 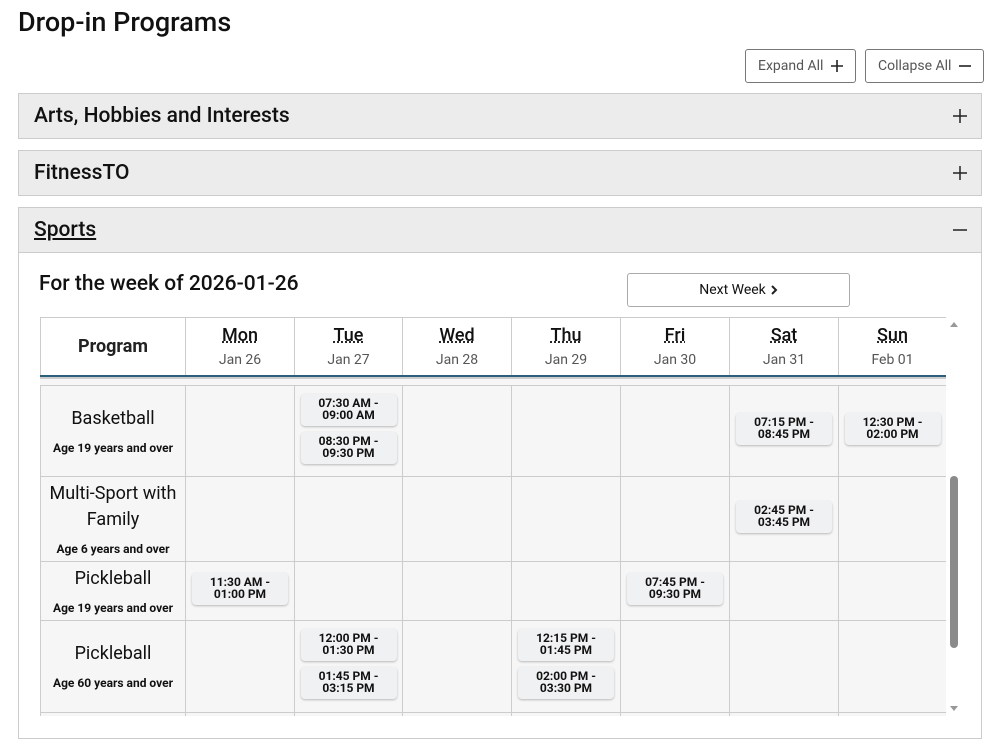 What do you see at coordinates (566, 638) in the screenshot?
I see `slot-start: 12:15 PM -` at bounding box center [566, 638].